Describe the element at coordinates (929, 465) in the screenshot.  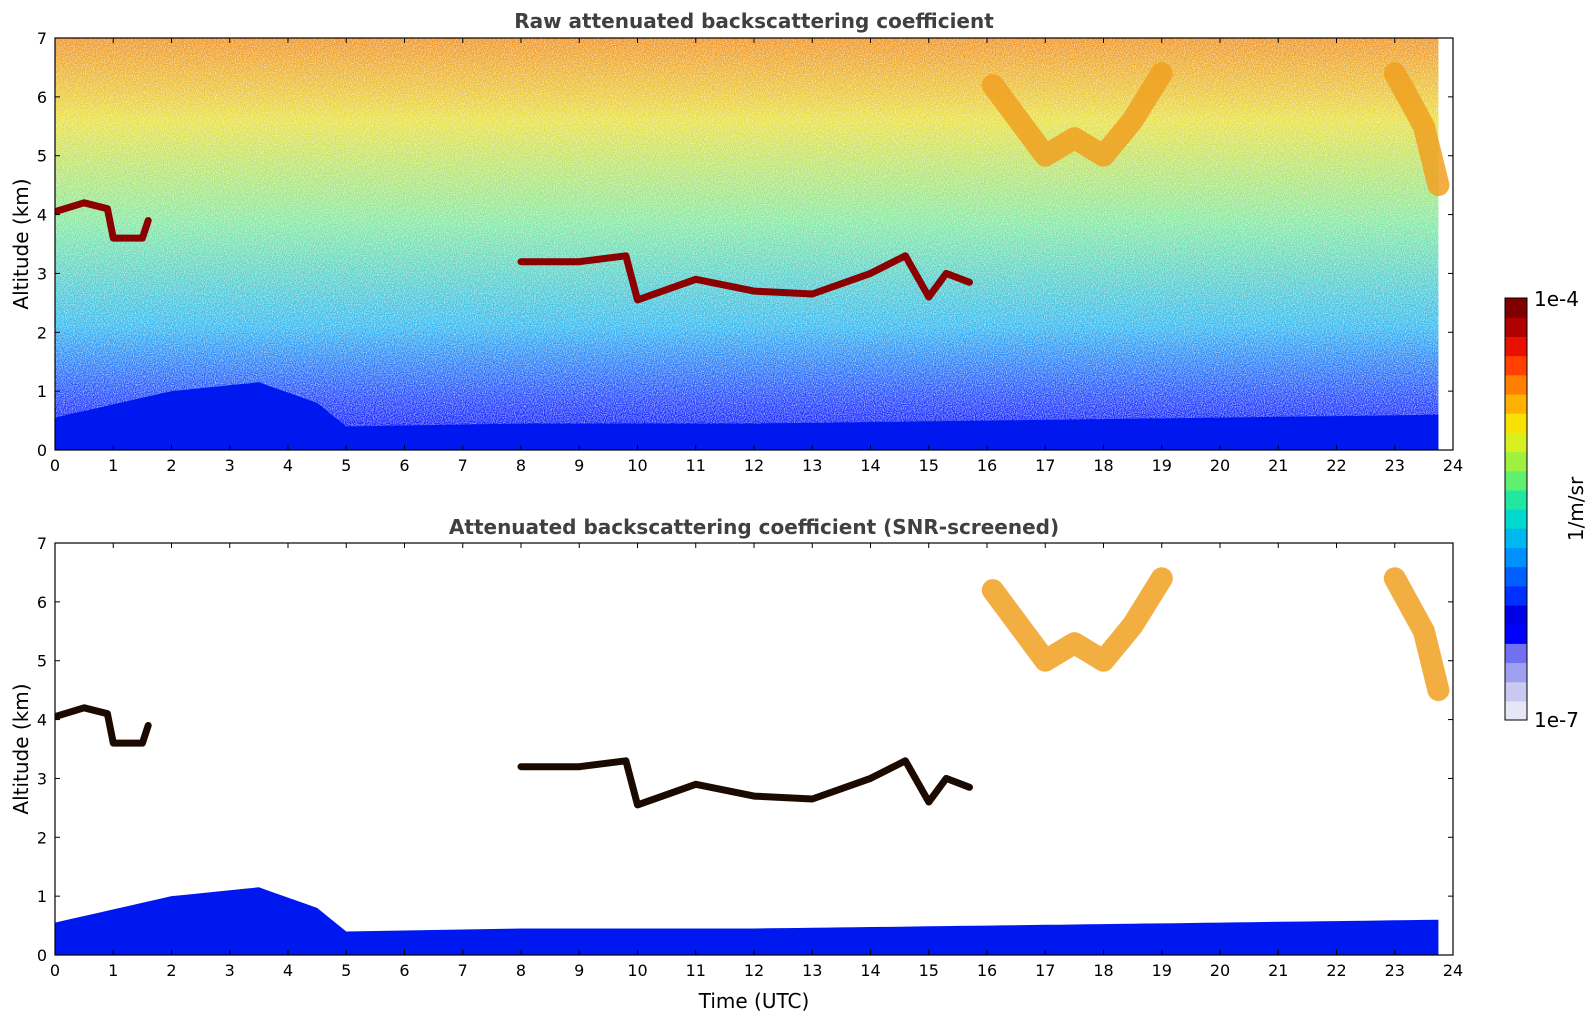
I see `panel-raw-xtick-label: 15` at that location.